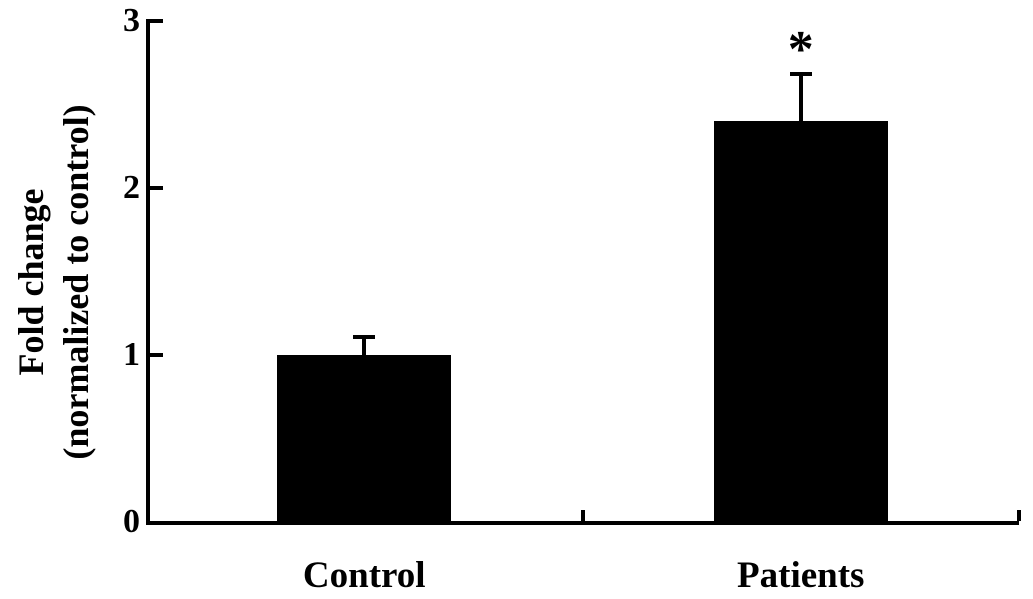  What do you see at coordinates (131, 187) in the screenshot?
I see `y-tick-label: 2` at bounding box center [131, 187].